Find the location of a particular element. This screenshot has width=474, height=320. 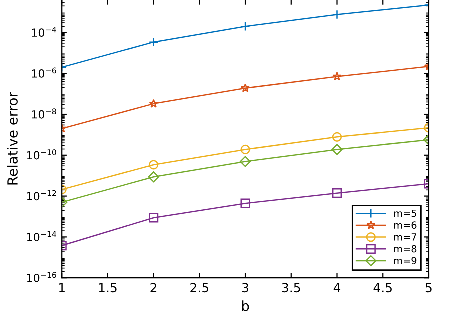

legend-label: m=7 is located at coordinates (405, 237).